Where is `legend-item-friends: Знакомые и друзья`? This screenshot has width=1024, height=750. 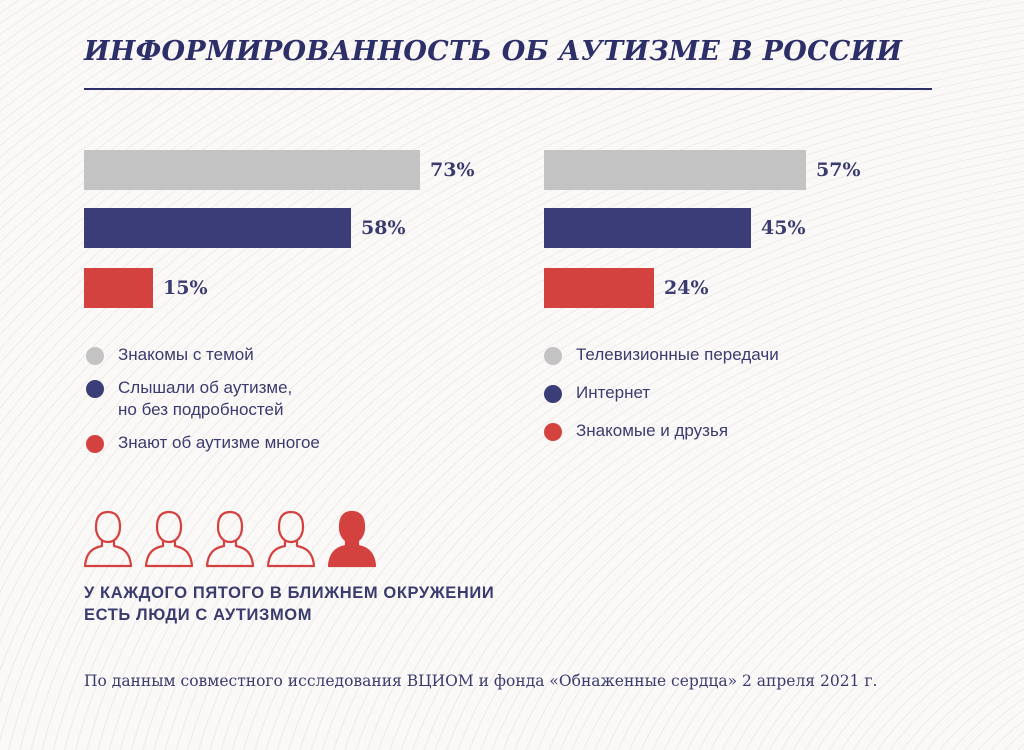
legend-item-friends: Знакомые и друзья is located at coordinates (661, 431).